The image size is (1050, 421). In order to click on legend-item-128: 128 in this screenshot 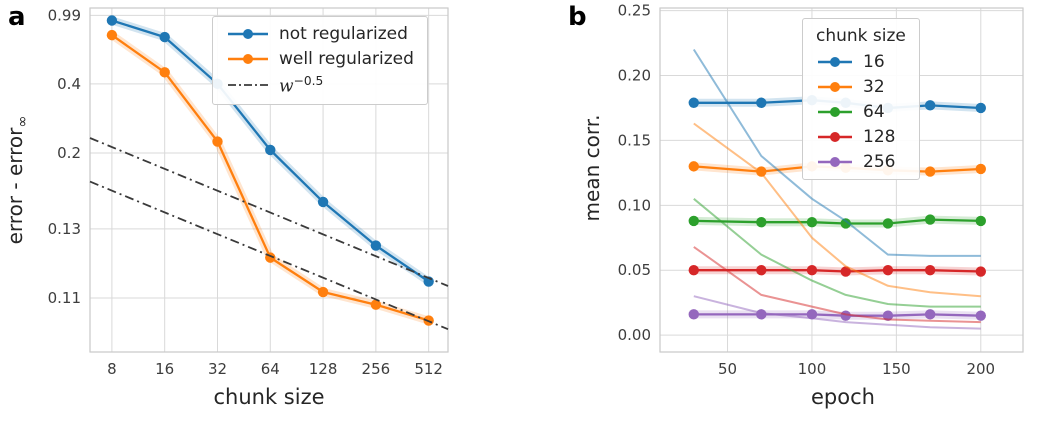, I will do `click(861, 137)`.